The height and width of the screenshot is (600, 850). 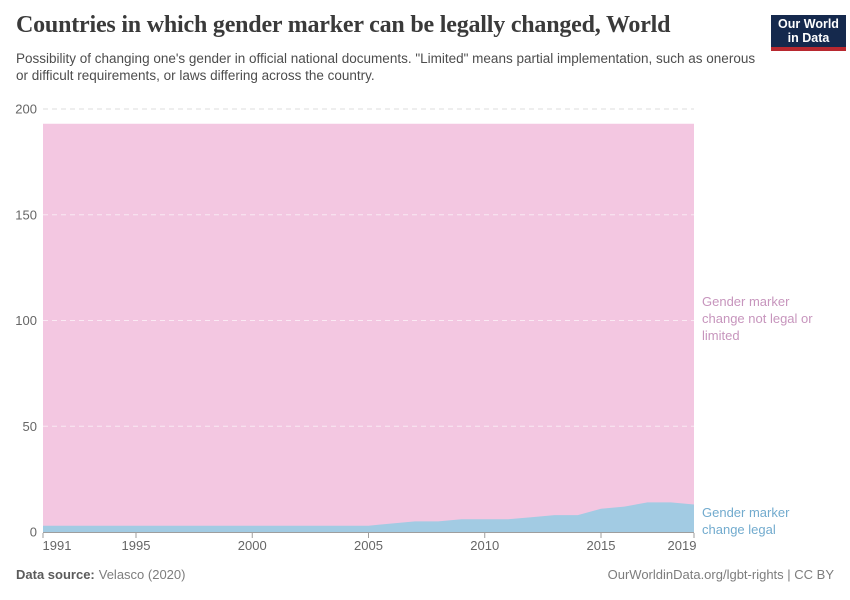 I want to click on x-axis-label: 2000, so click(x=252, y=545).